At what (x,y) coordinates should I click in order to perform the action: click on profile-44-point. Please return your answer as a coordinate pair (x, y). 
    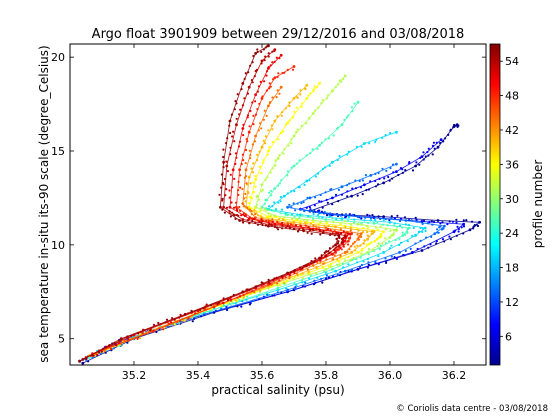
    Looking at the image, I should click on (345, 252).